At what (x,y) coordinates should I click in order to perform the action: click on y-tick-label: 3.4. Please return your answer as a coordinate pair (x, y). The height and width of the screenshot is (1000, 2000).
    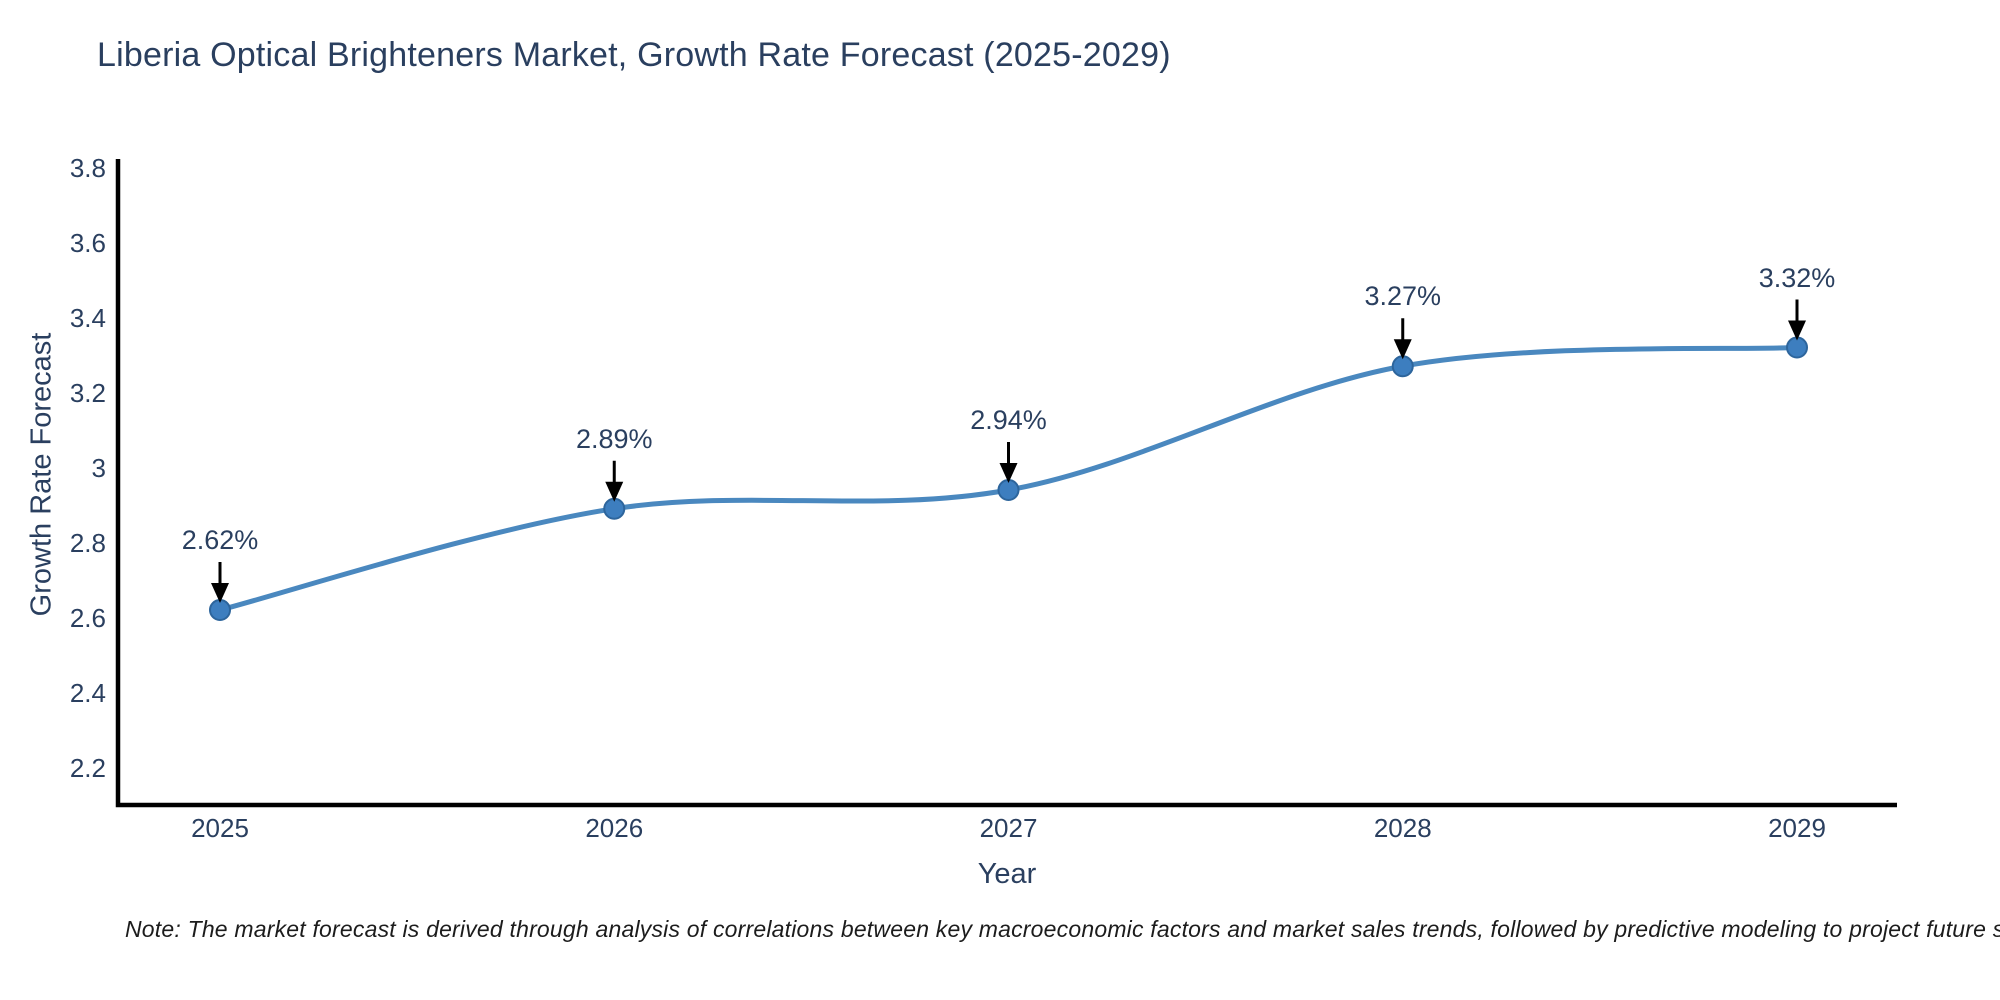
    Looking at the image, I should click on (87, 317).